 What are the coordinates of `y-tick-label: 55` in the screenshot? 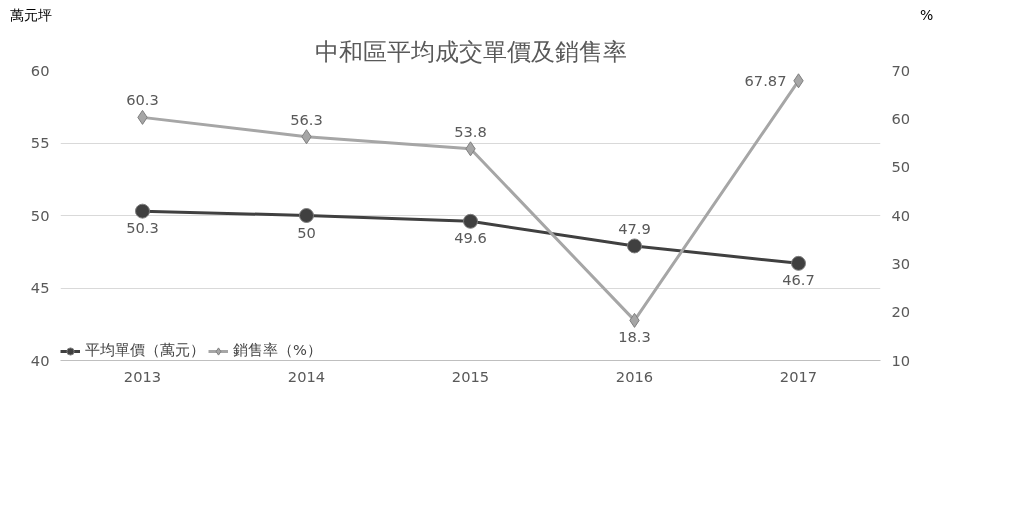 It's located at (40, 142).